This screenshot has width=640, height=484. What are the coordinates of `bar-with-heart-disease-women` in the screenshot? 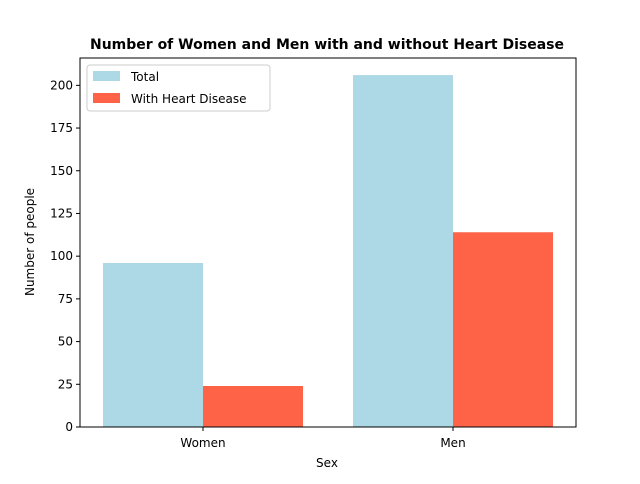 It's located at (253, 406).